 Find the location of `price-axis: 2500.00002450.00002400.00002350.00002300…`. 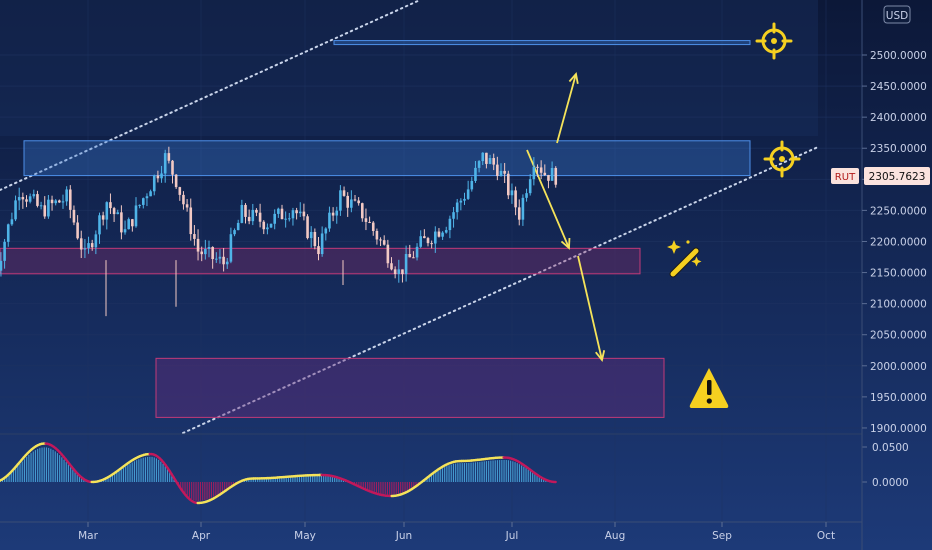

price-axis: 2500.00002450.00002400.00002350.00002300… is located at coordinates (894, 242).